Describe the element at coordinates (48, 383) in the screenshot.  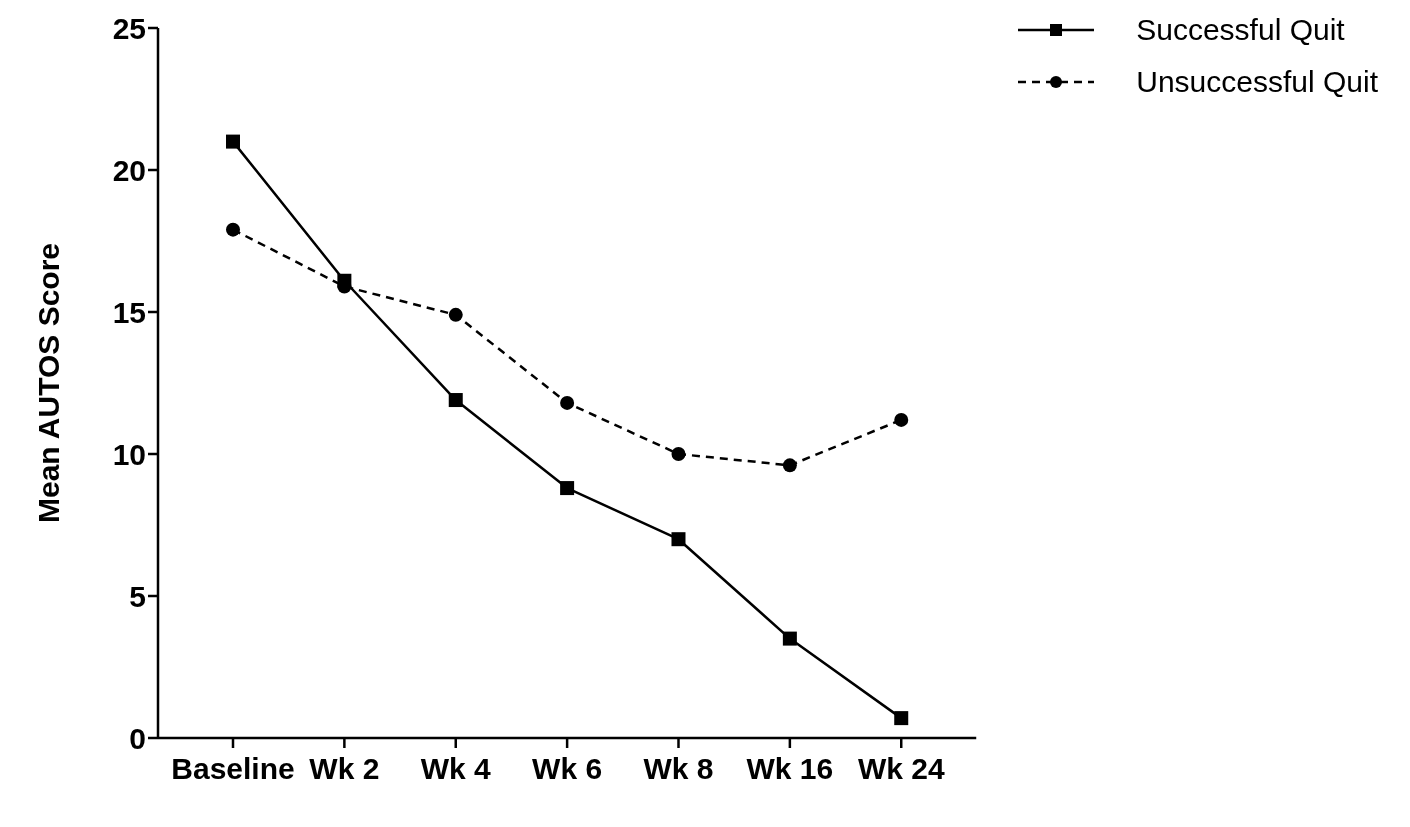
I see `y-axis-title: Mean AUTOS Score` at that location.